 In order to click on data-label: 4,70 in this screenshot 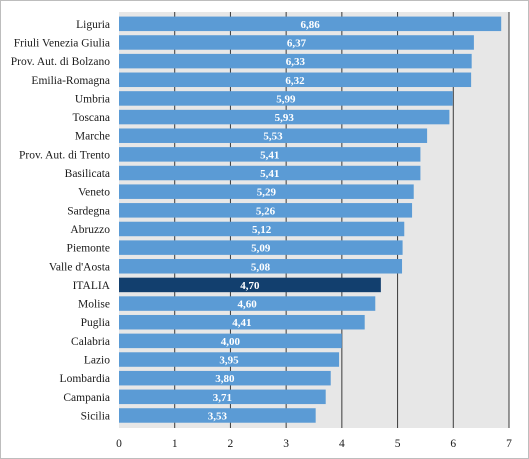, I will do `click(250, 286)`.